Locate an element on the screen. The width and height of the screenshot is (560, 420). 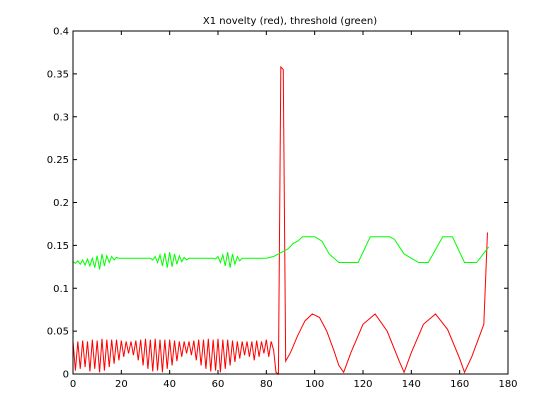
y-tick-label-3: 0.15 is located at coordinates (58, 246).